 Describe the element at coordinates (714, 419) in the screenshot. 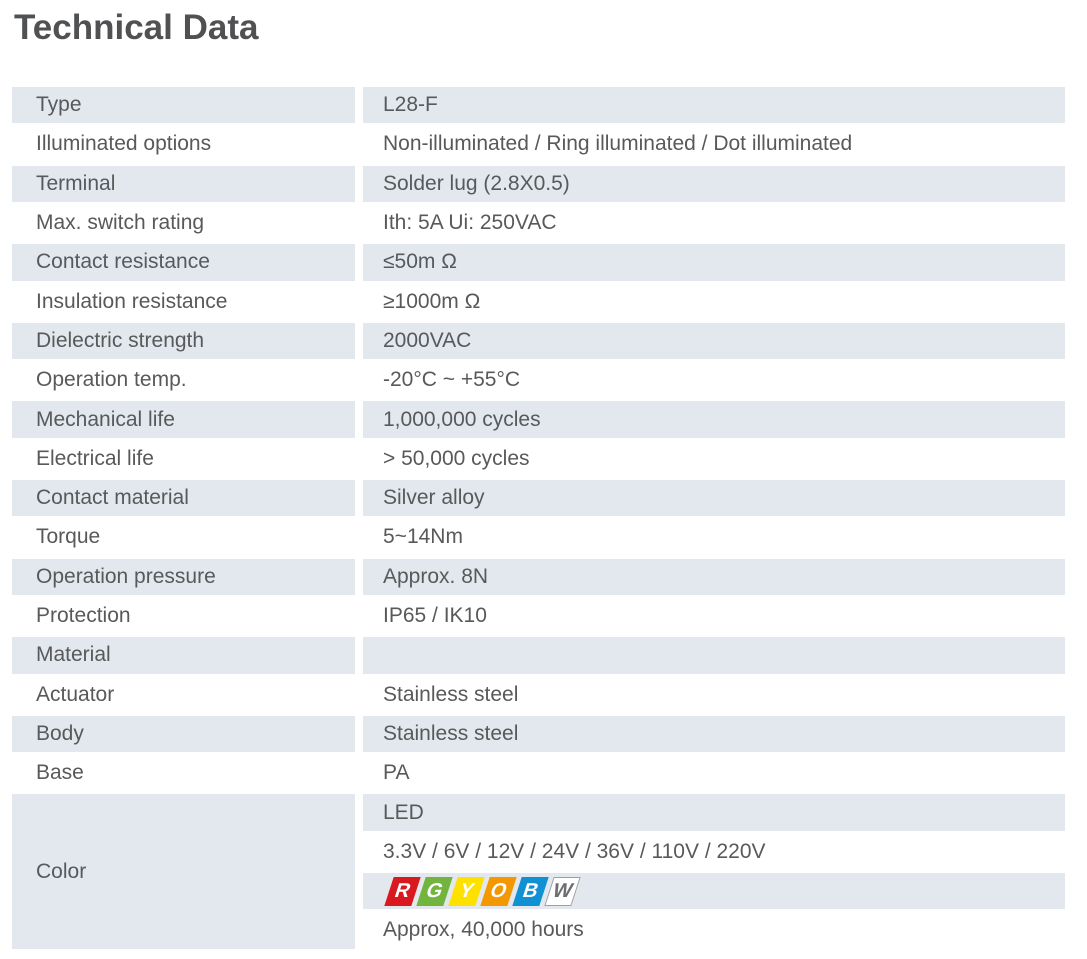

I see `spec-value: 1,000,000 cycles` at that location.